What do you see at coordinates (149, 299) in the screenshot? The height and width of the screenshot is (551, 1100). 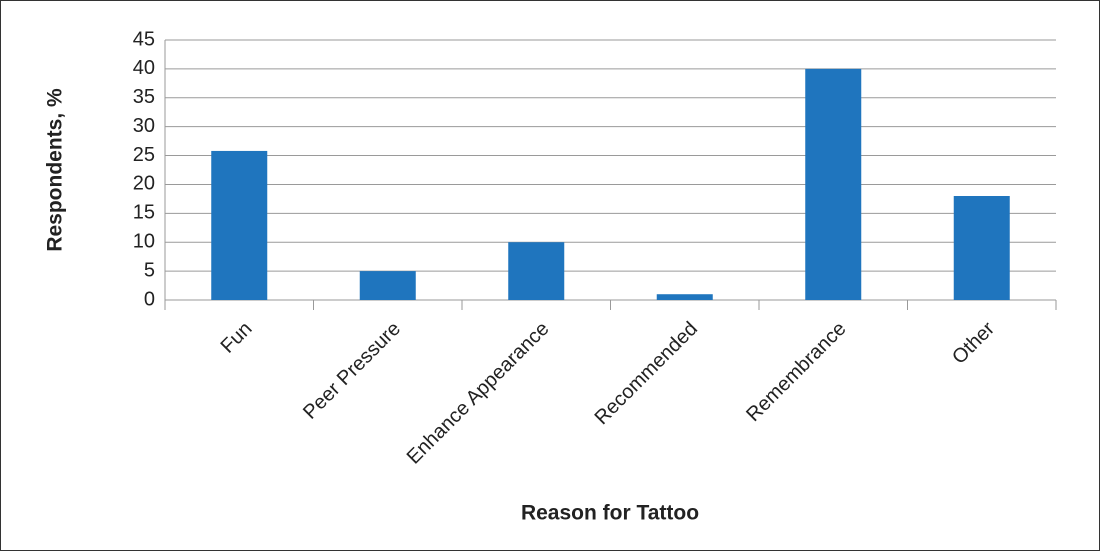 I see `y-tick-label: 0` at bounding box center [149, 299].